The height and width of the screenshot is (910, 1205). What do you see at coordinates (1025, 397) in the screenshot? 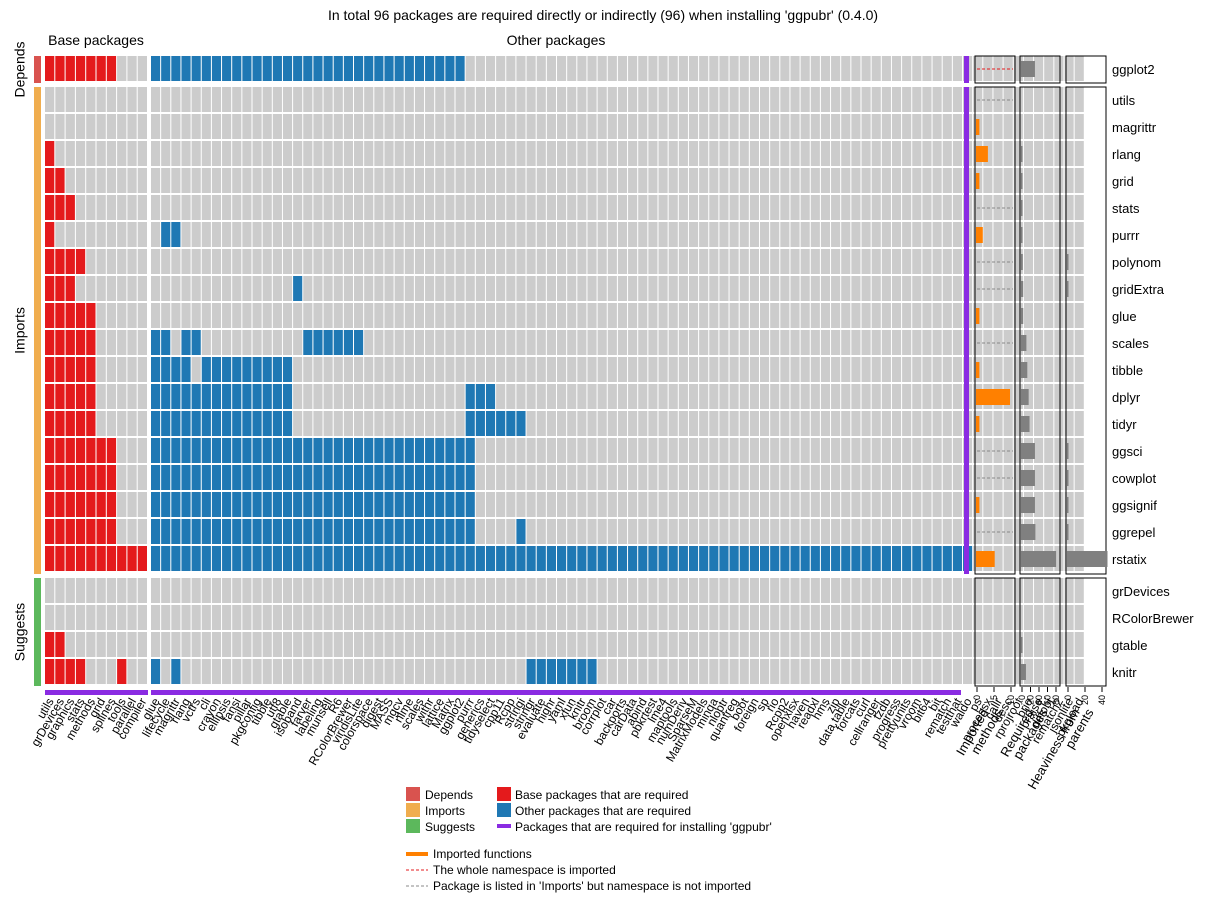
I see `required-bar` at bounding box center [1025, 397].